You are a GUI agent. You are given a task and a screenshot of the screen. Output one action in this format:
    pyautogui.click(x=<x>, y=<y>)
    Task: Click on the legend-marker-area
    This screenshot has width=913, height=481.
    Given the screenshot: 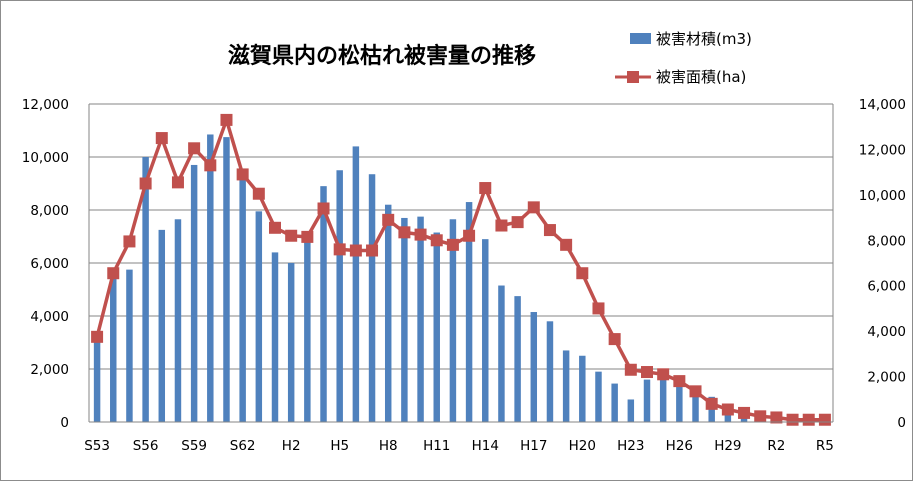 What is the action you would take?
    pyautogui.click(x=633, y=77)
    